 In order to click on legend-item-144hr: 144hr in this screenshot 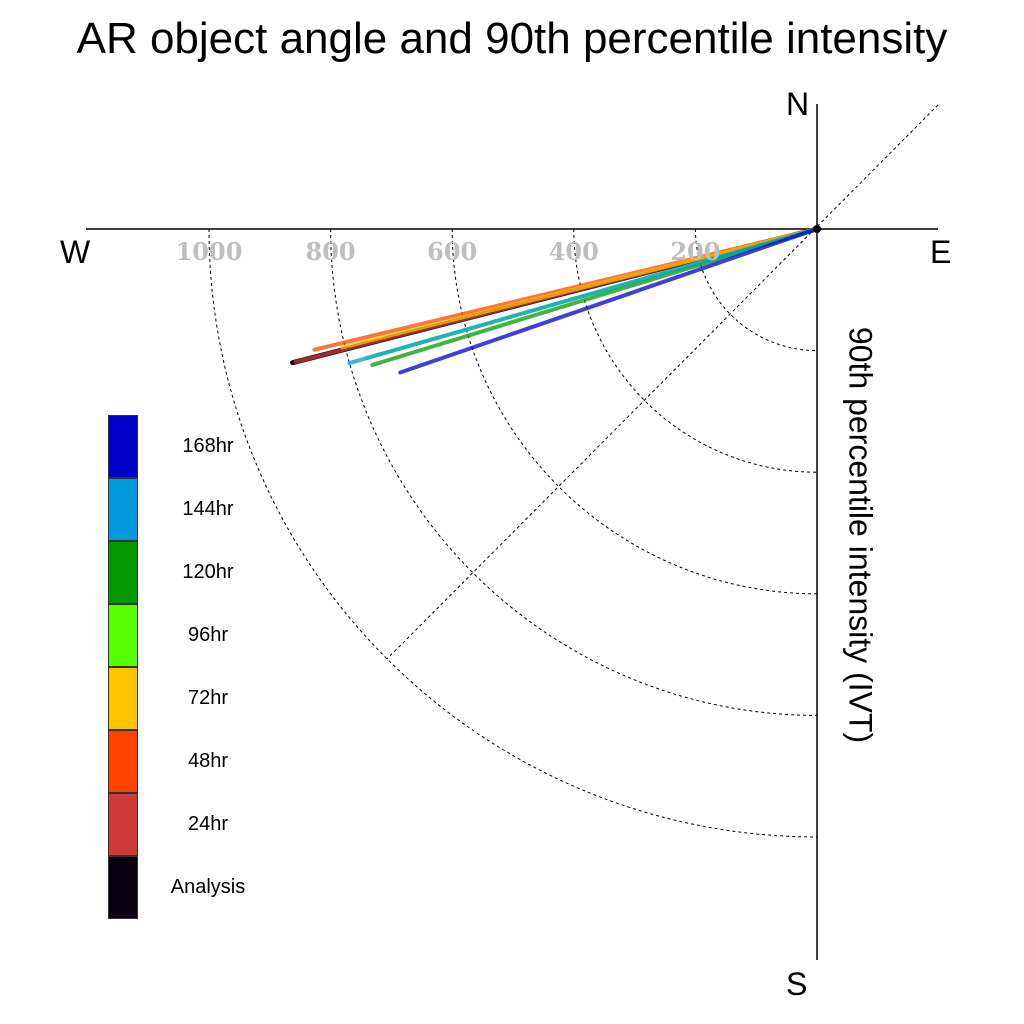, I will do `click(188, 509)`.